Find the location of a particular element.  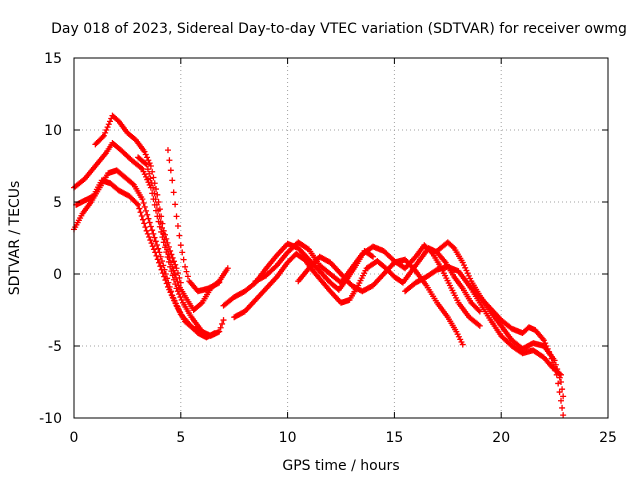

series-sat-f is located at coordinates (193, 221).